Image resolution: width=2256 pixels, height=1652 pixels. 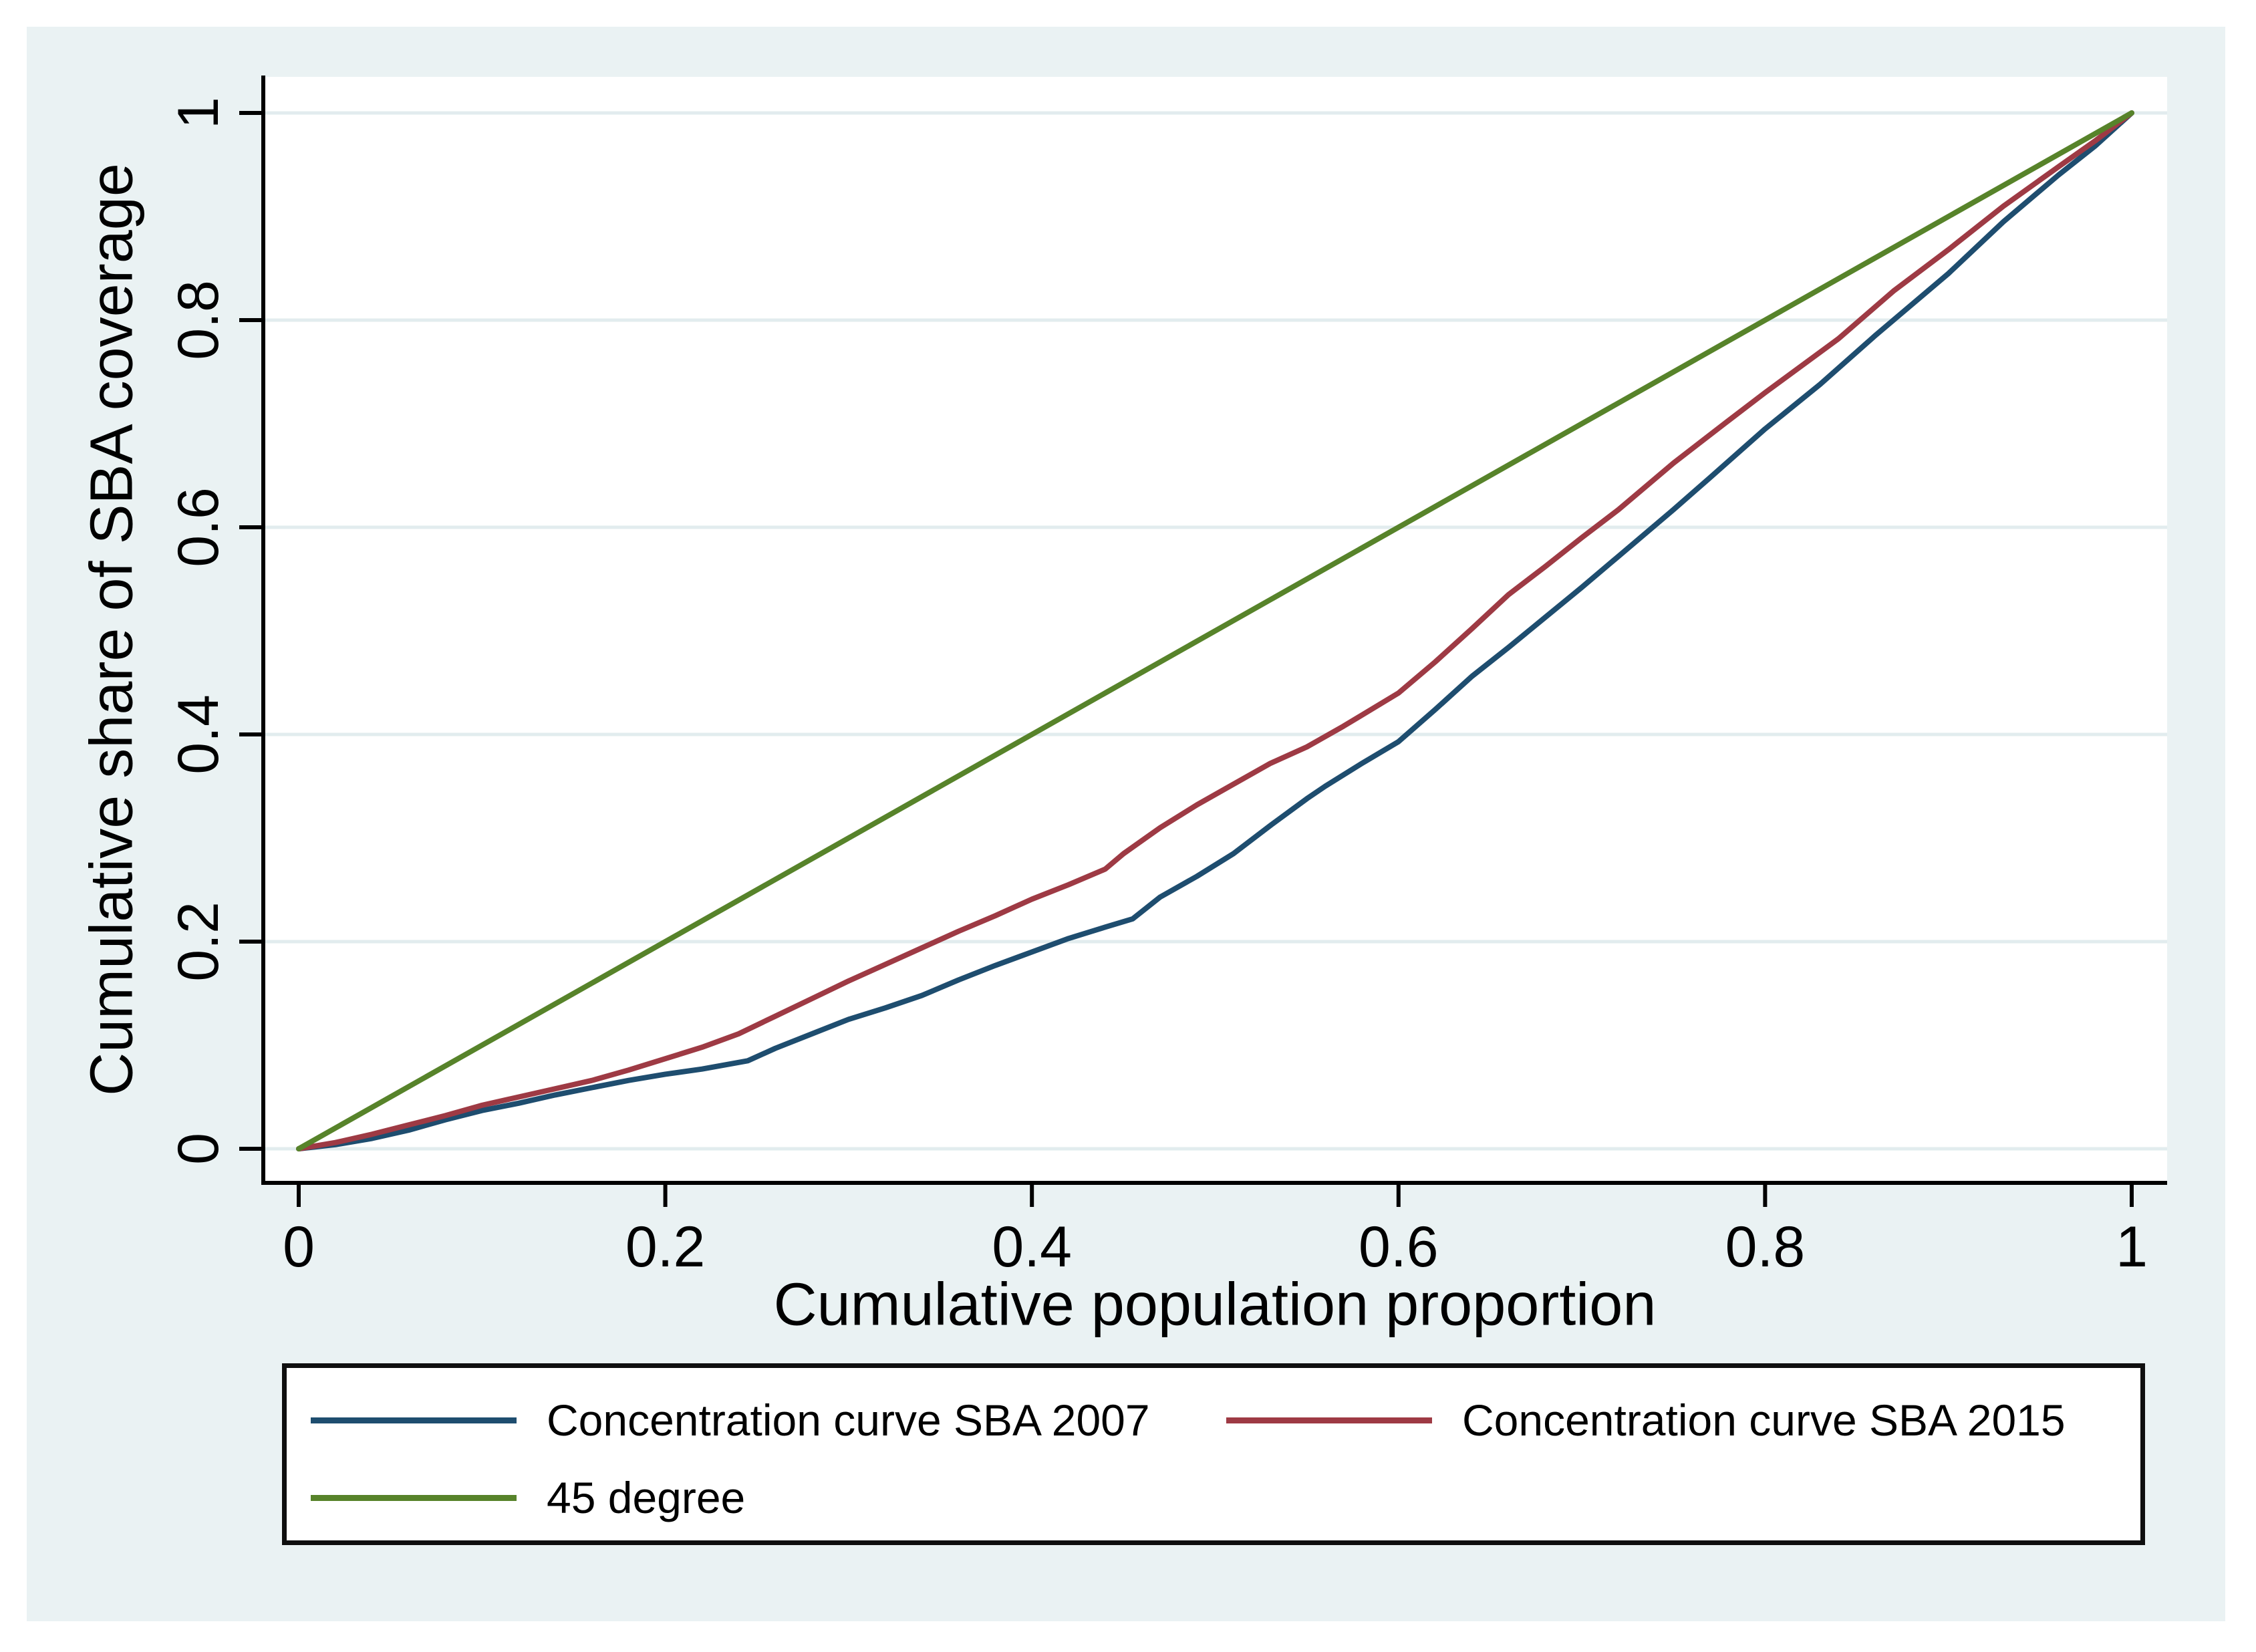 I want to click on legend-line-swatch-sba-2015, so click(x=1329, y=1420).